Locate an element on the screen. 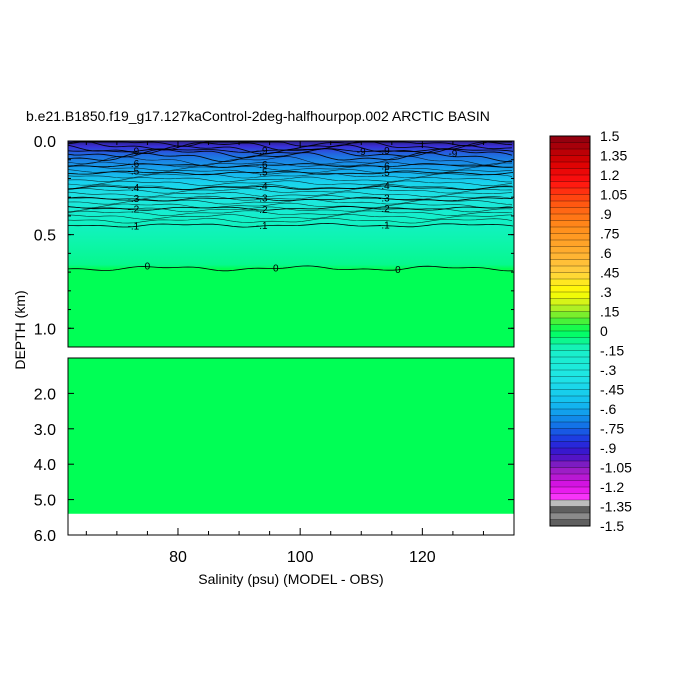 This screenshot has height=700, width=700. colorbar-label: -1.35 is located at coordinates (616, 507).